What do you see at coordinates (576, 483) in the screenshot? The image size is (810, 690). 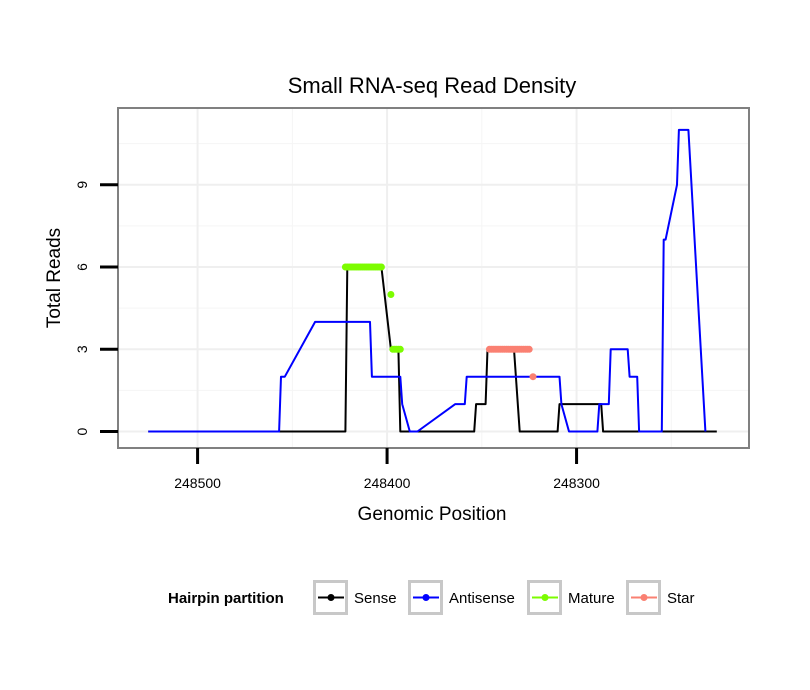 I see `x-tick-label: 248300` at bounding box center [576, 483].